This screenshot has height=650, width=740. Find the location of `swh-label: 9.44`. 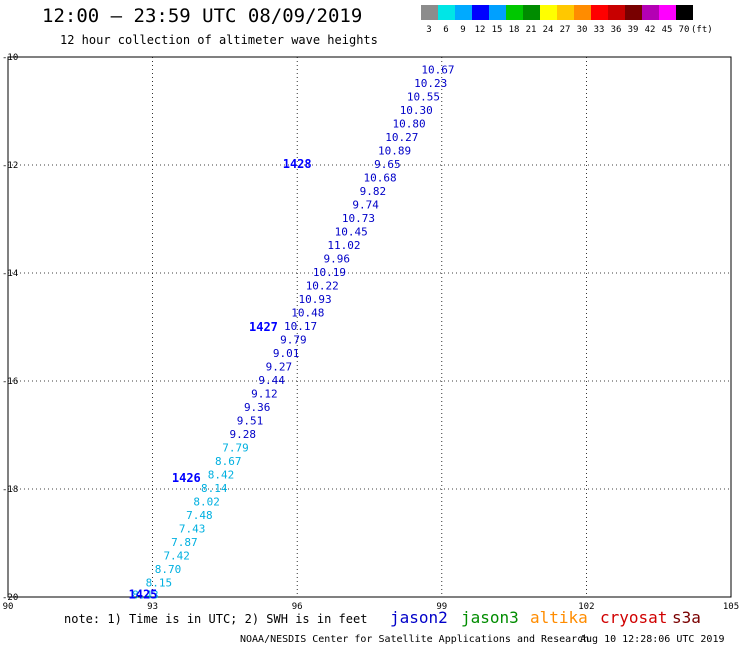

swh-label: 9.44 is located at coordinates (271, 380).